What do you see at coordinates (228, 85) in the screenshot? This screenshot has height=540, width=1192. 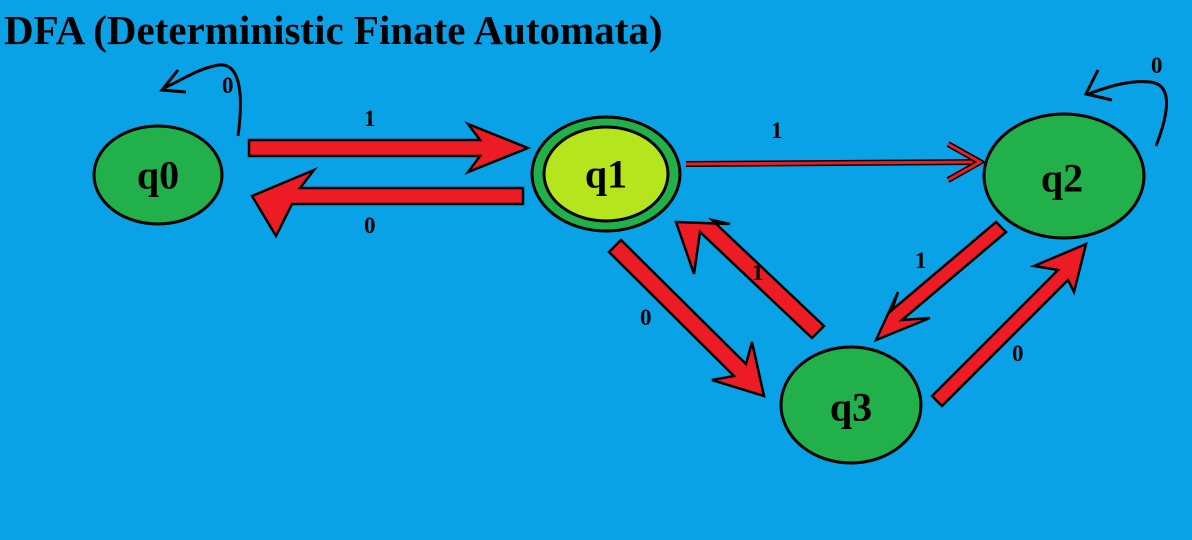 I see `label-q0-q0: 0` at bounding box center [228, 85].